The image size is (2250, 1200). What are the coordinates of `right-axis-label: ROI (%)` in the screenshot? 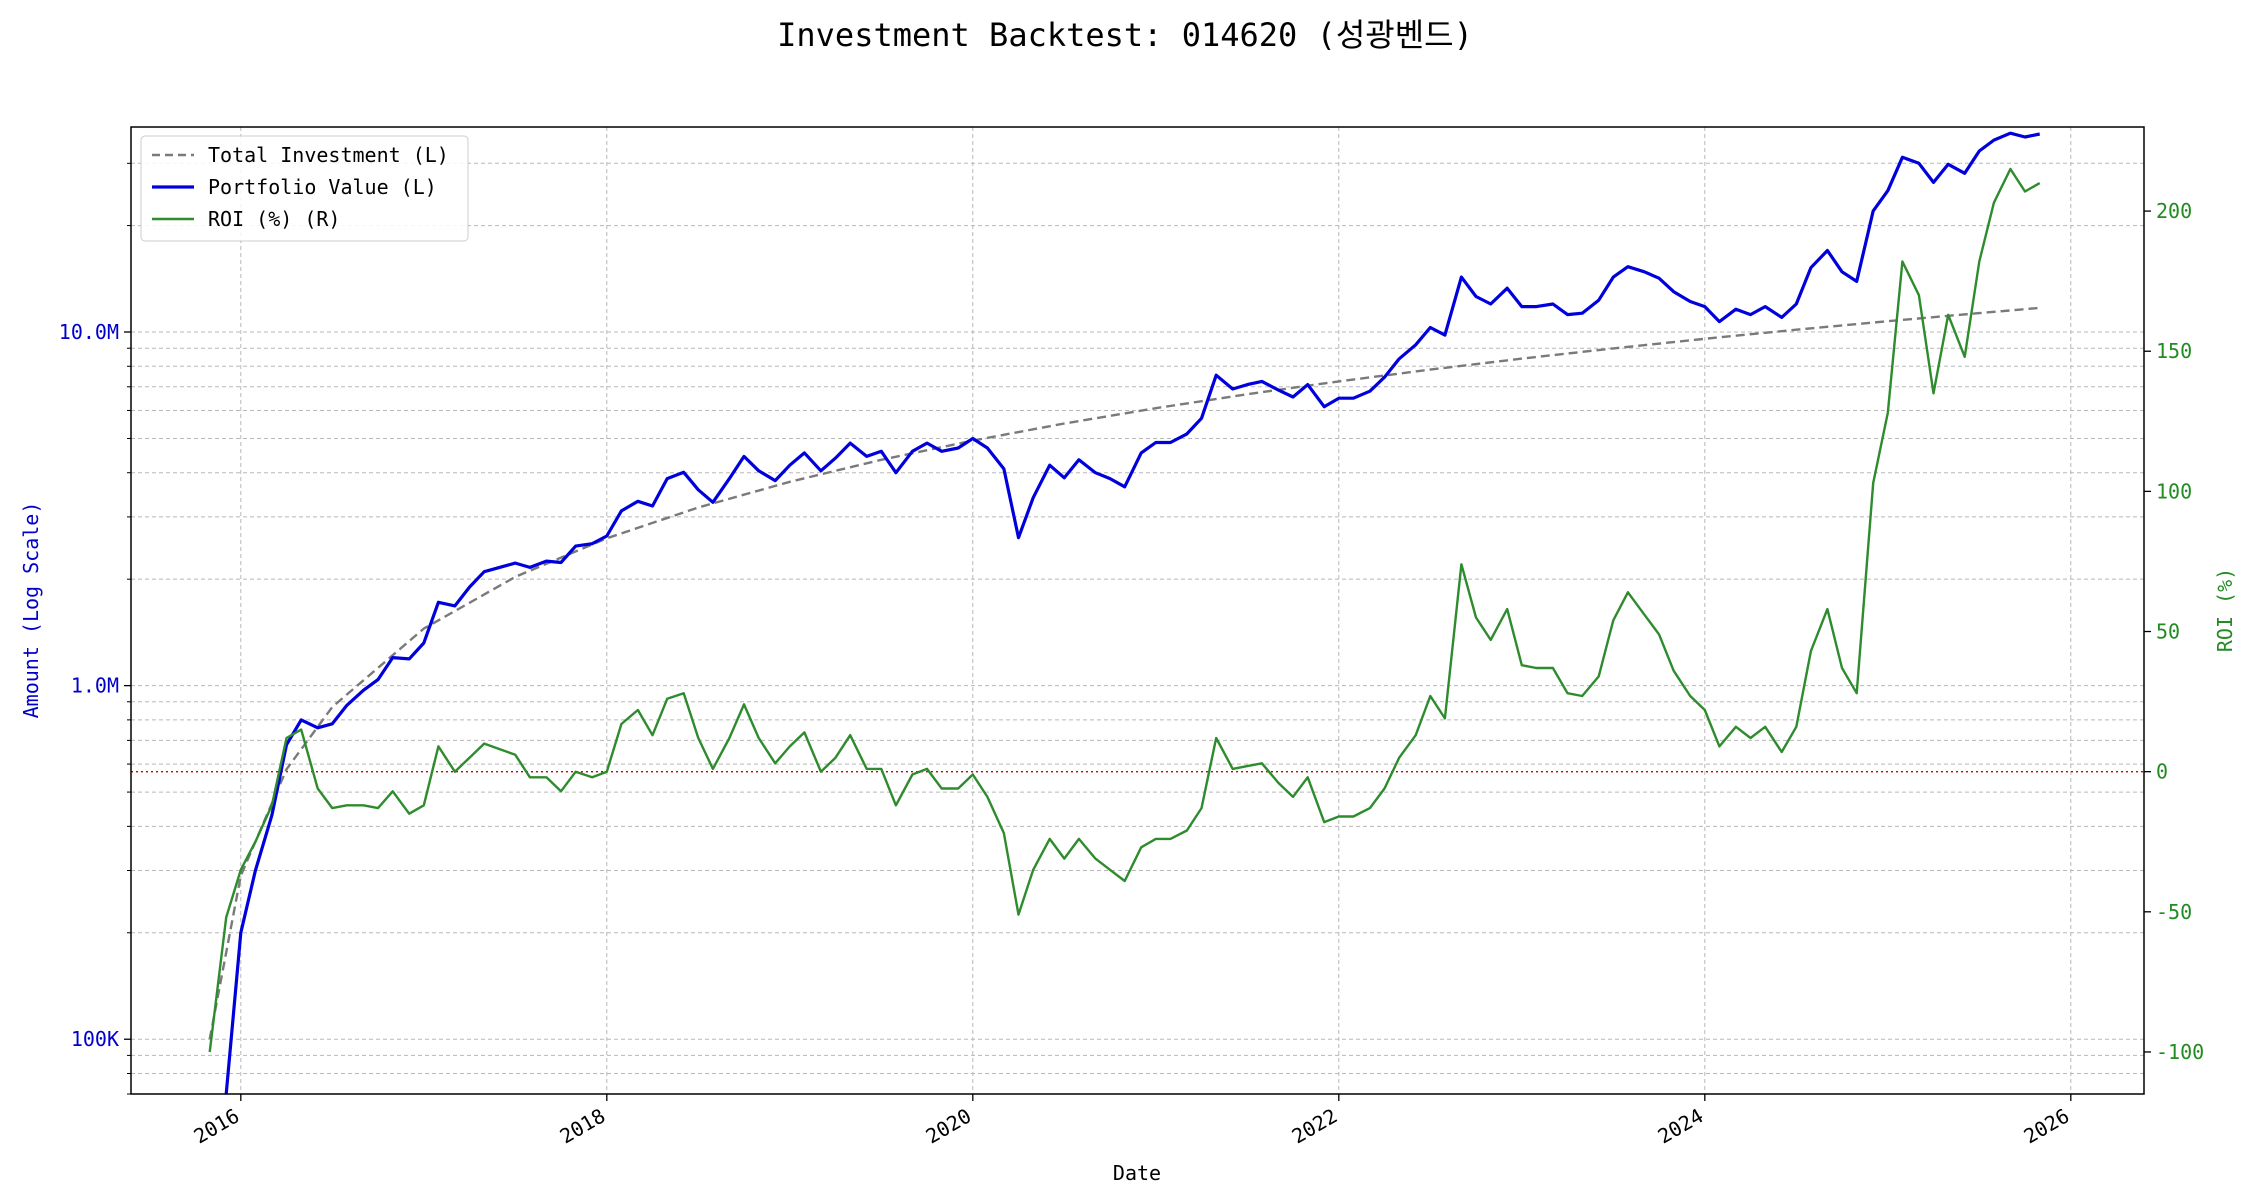 It's located at (2225, 610).